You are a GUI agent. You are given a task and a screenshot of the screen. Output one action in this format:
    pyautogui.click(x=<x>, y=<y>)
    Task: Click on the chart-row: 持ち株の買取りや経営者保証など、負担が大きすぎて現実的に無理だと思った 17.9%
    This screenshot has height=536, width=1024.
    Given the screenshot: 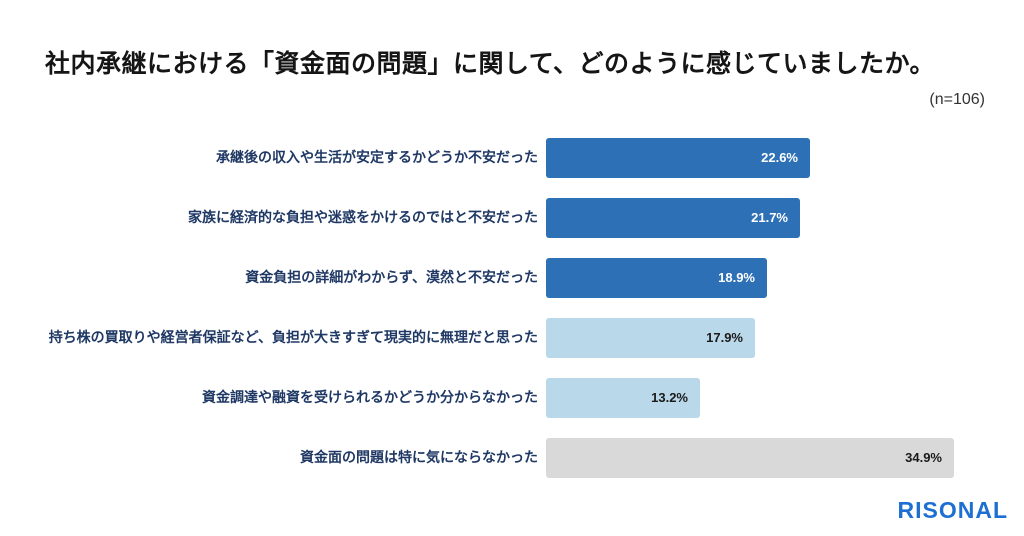 What is the action you would take?
    pyautogui.click(x=512, y=338)
    